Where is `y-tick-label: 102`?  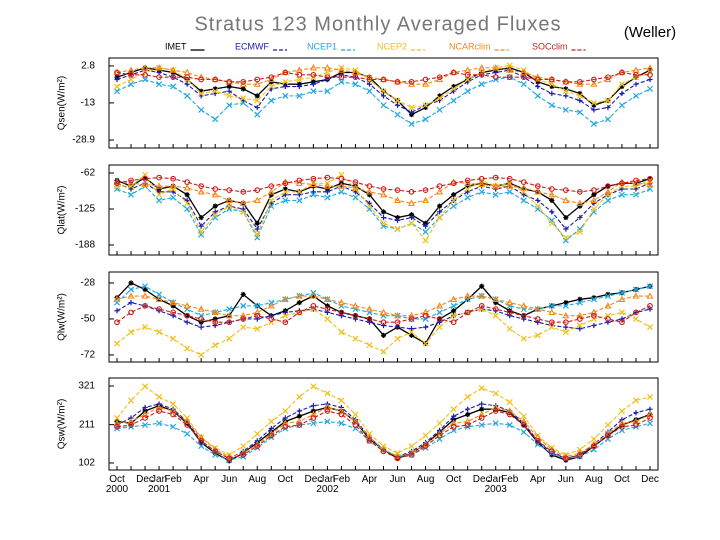 y-tick-label: 102 is located at coordinates (86, 463).